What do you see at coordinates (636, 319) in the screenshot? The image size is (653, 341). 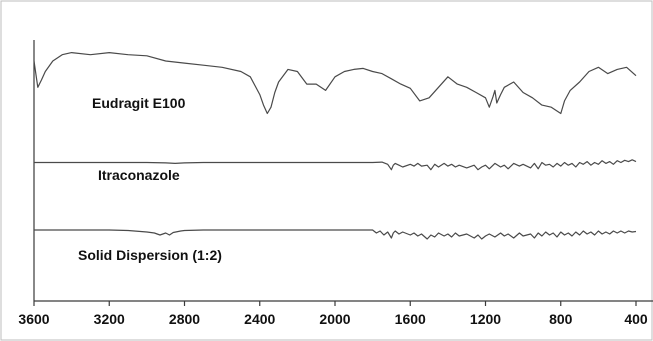 I see `x-tick-label: 400` at bounding box center [636, 319].